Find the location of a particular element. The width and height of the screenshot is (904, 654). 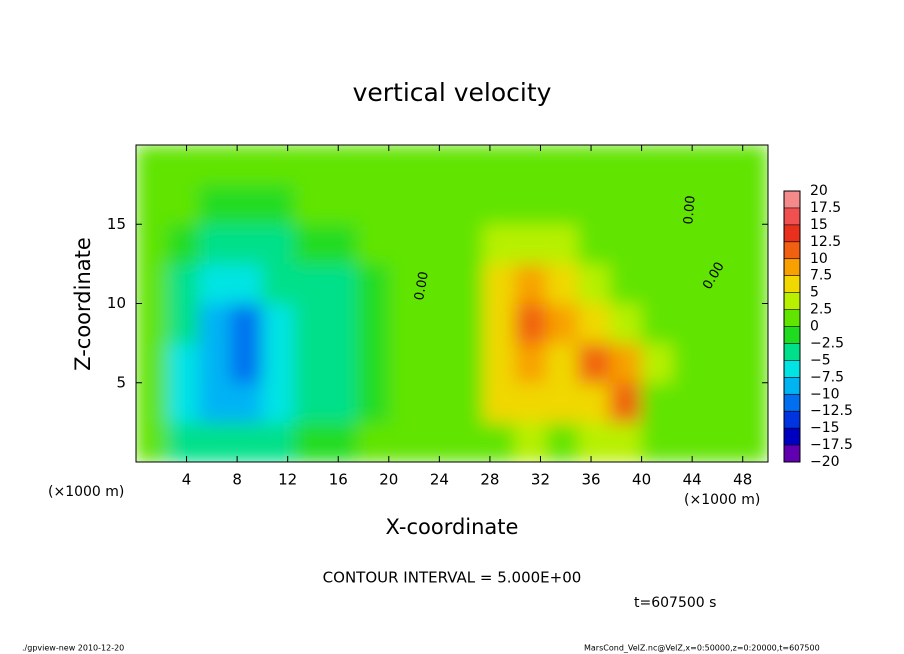

colorbar-label: −12.5 is located at coordinates (831, 411).